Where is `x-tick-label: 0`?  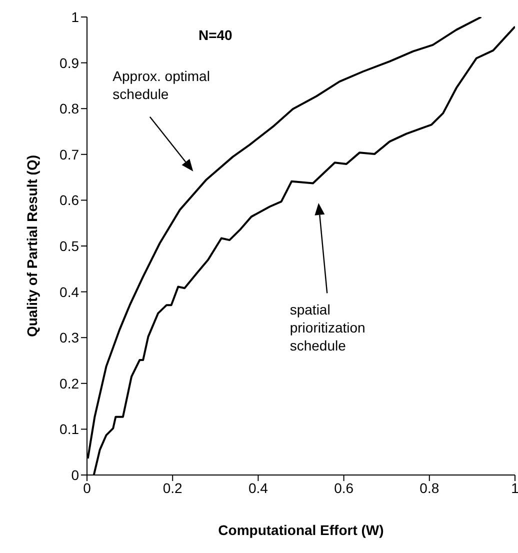
x-tick-label: 0 is located at coordinates (87, 488).